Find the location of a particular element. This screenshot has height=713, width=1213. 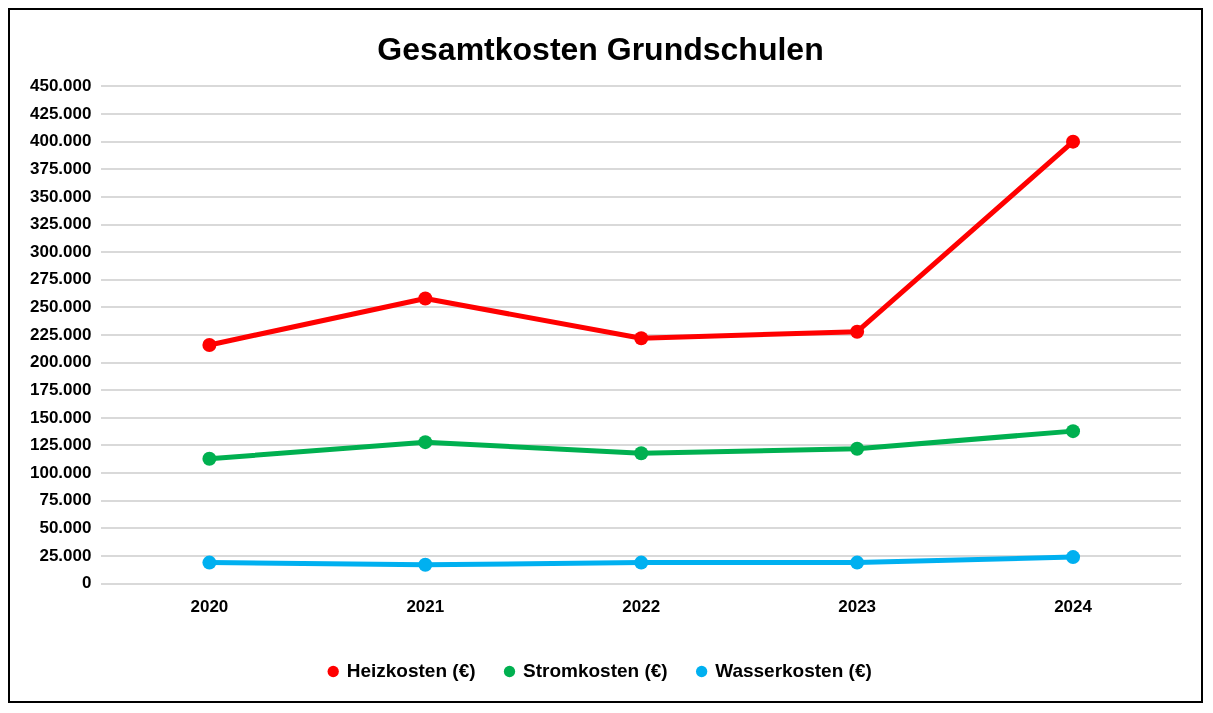

y-tick-label: 200.000 is located at coordinates (61, 362).